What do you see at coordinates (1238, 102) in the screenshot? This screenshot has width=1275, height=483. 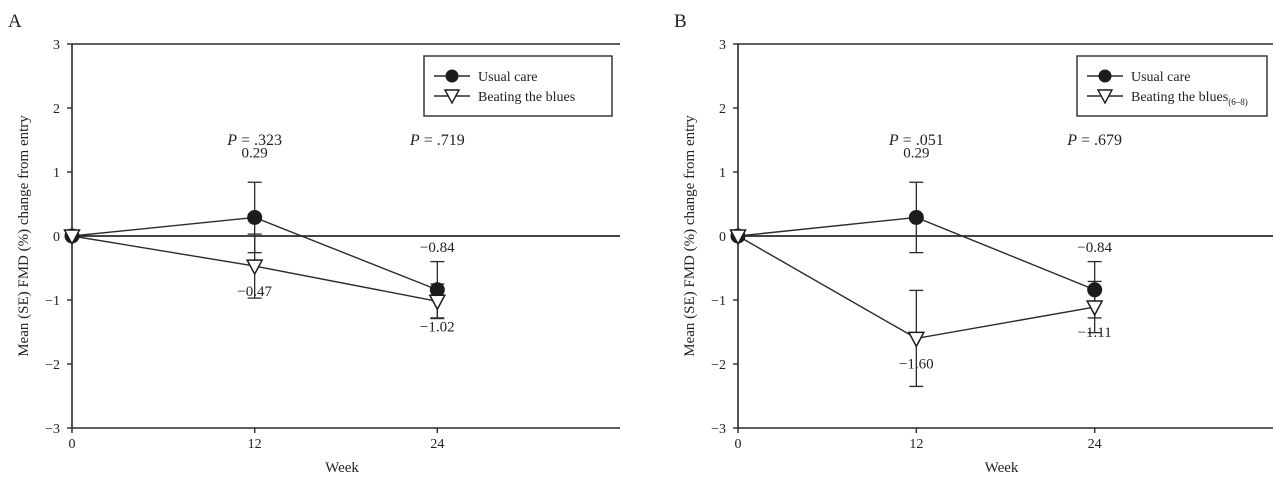 I see `legend-series-subscript: (6–8)` at bounding box center [1238, 102].